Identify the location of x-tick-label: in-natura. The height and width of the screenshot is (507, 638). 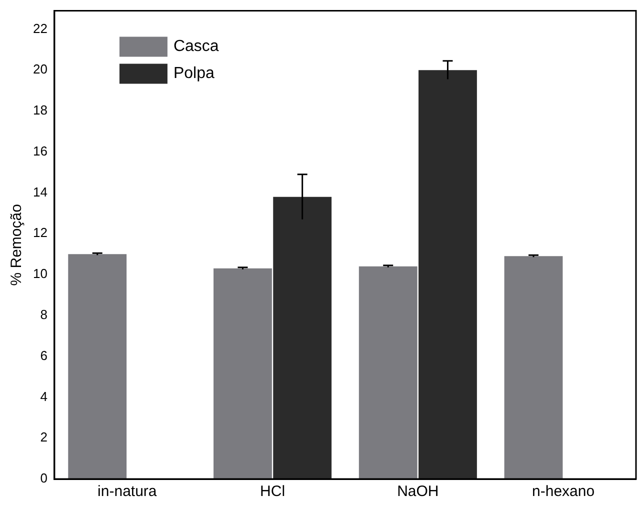
(128, 491).